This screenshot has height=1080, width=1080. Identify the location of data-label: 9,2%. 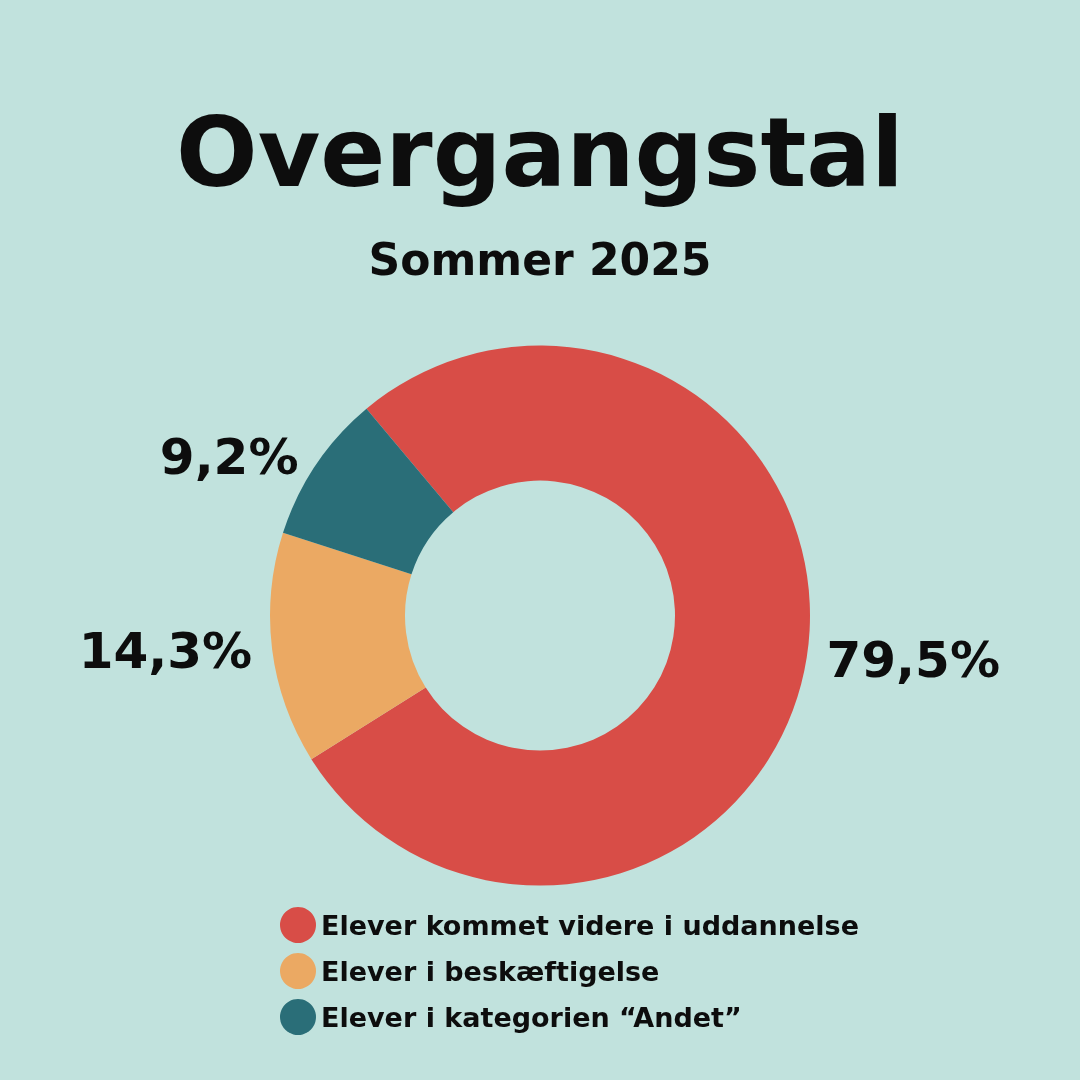
(229, 456).